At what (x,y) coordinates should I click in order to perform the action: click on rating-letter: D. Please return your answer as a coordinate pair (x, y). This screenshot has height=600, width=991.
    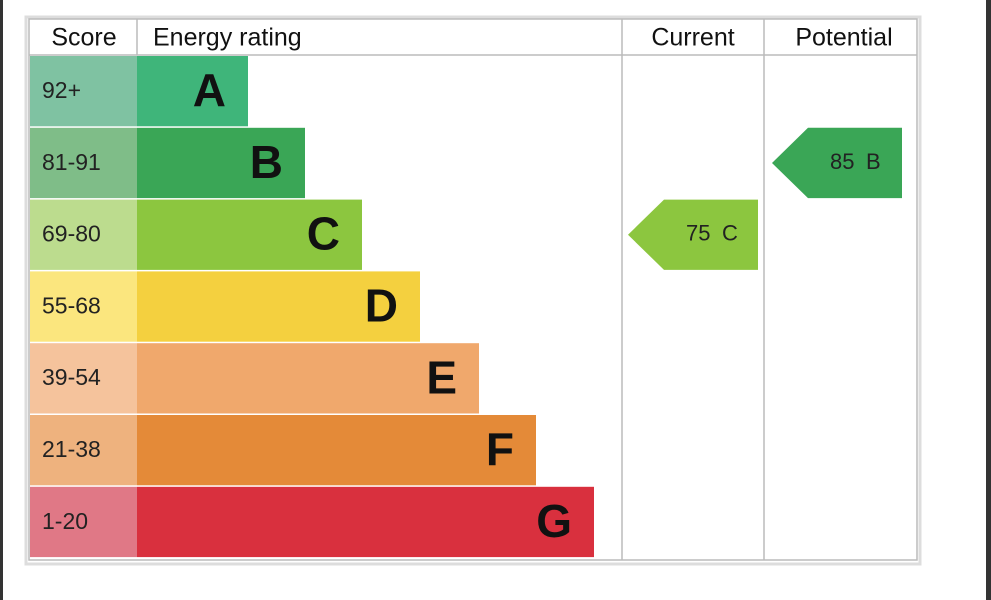
    Looking at the image, I should click on (381, 305).